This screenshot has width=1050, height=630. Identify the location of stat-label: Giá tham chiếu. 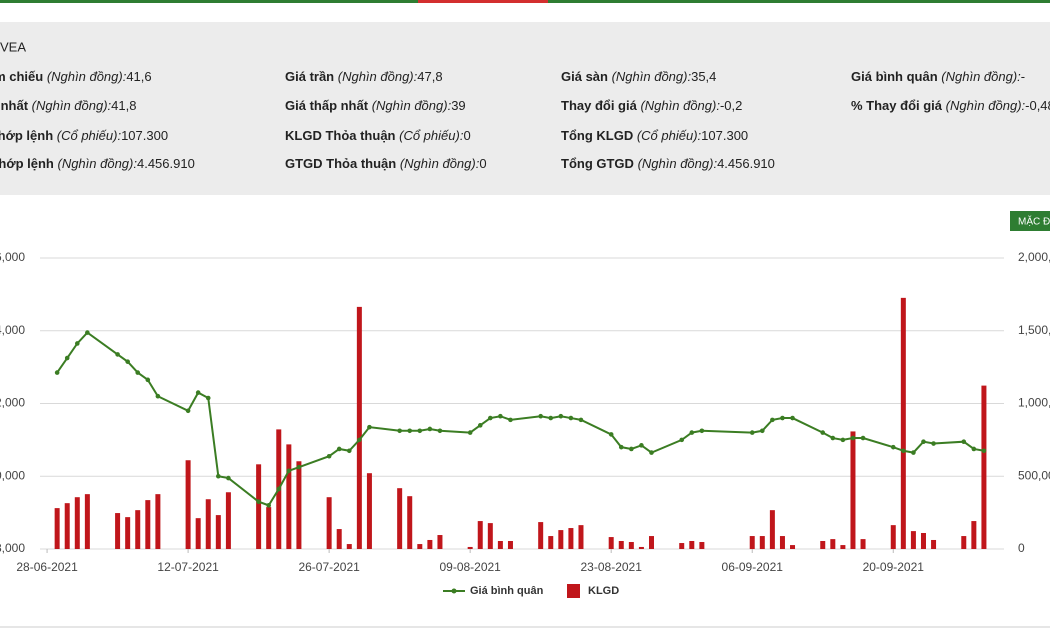
(21, 76).